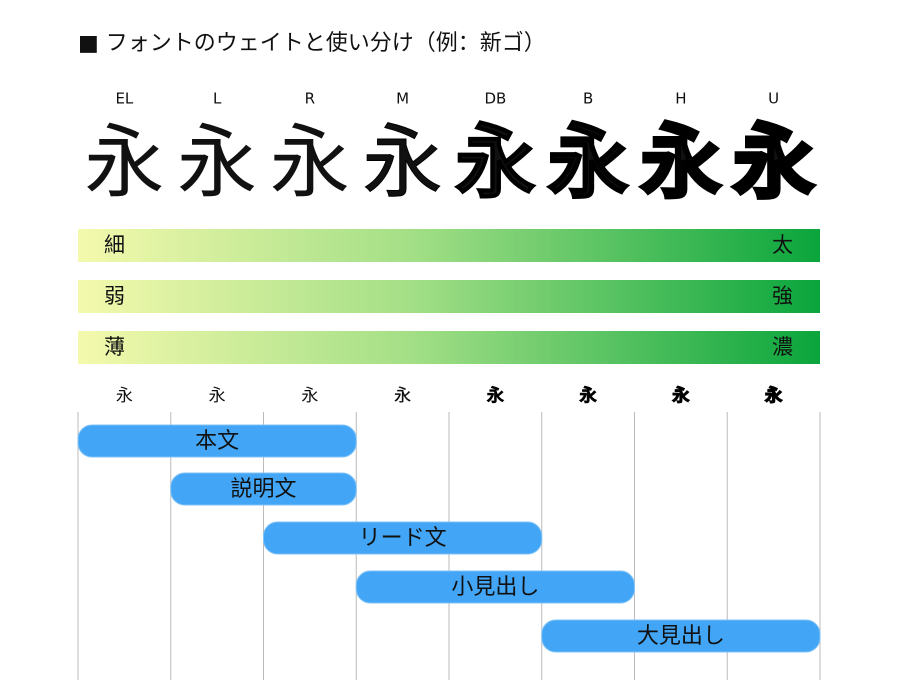 This screenshot has height=700, width=900. What do you see at coordinates (310, 99) in the screenshot?
I see `weight-code: R` at bounding box center [310, 99].